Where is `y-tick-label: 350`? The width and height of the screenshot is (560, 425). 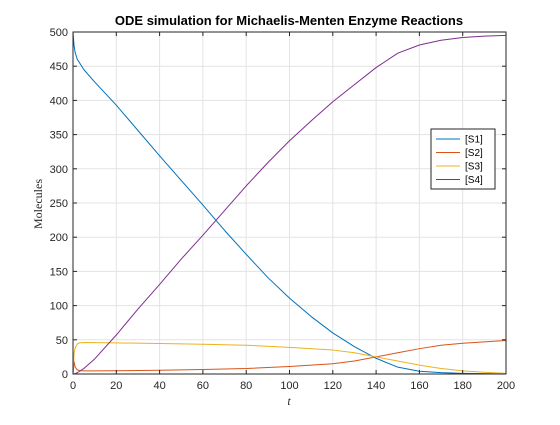 y-tick-label: 350 is located at coordinates (59, 136).